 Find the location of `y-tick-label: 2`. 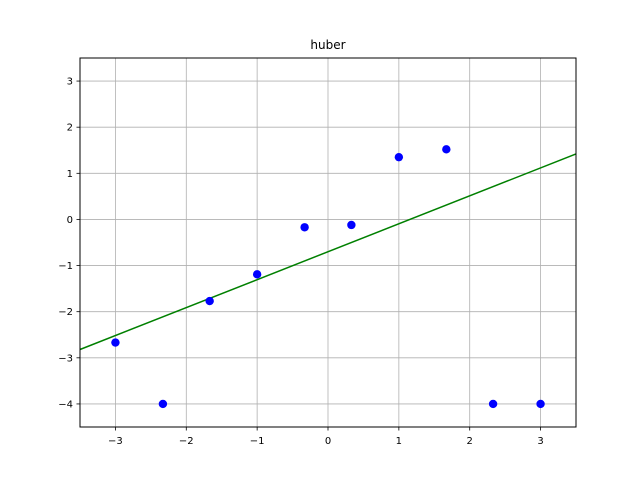

y-tick-label: 2 is located at coordinates (70, 128).